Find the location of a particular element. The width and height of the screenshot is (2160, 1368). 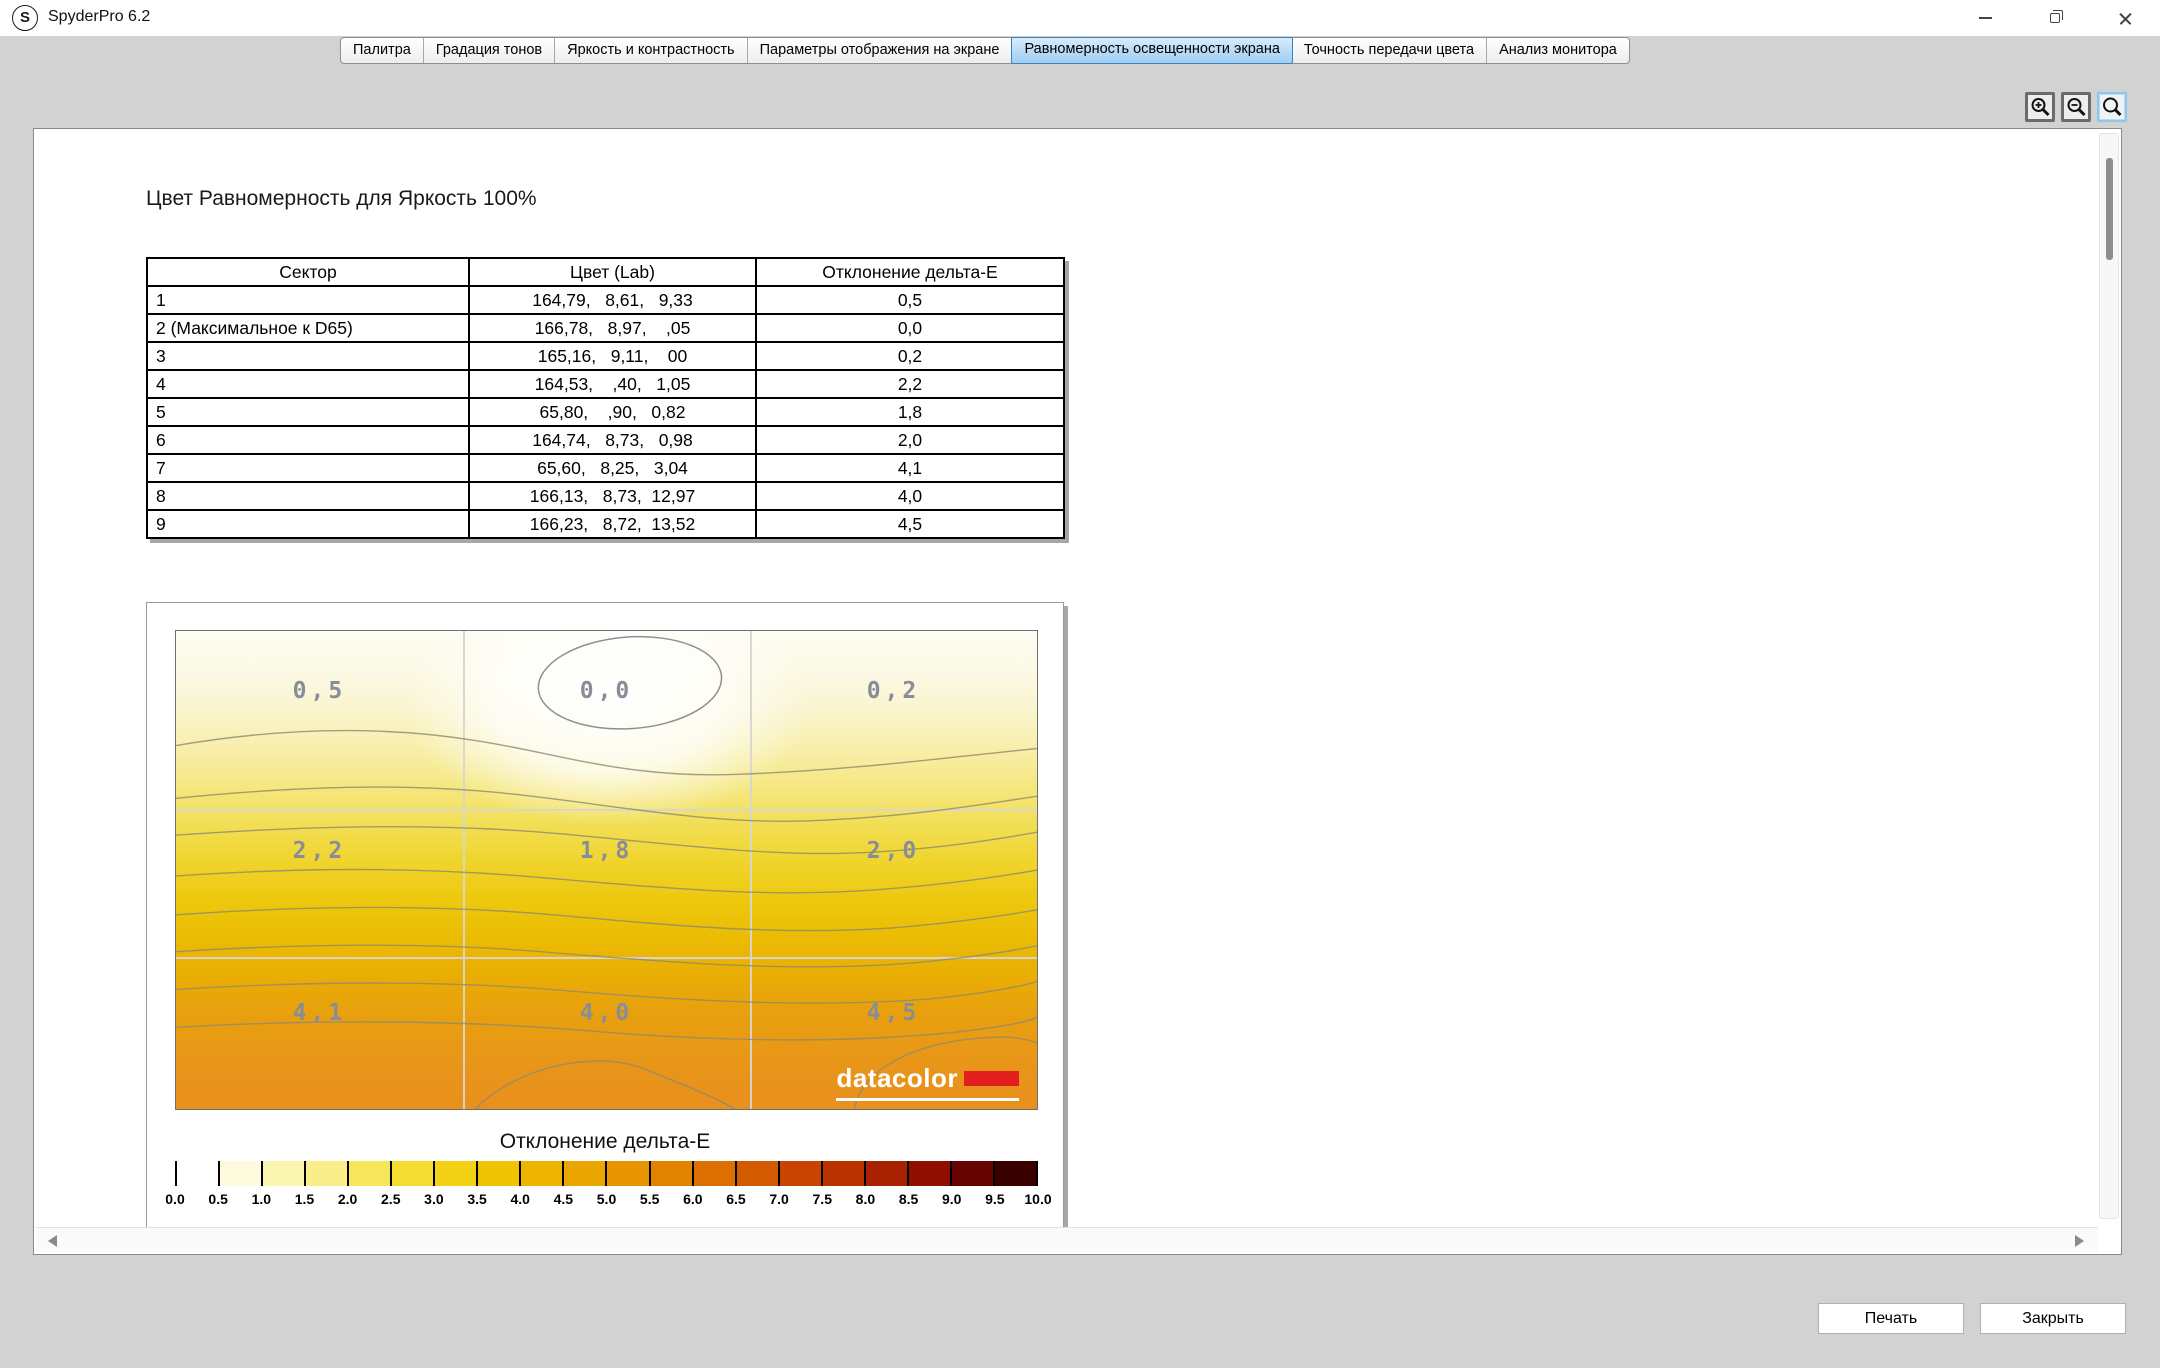

print-button: Печать is located at coordinates (1891, 1318).